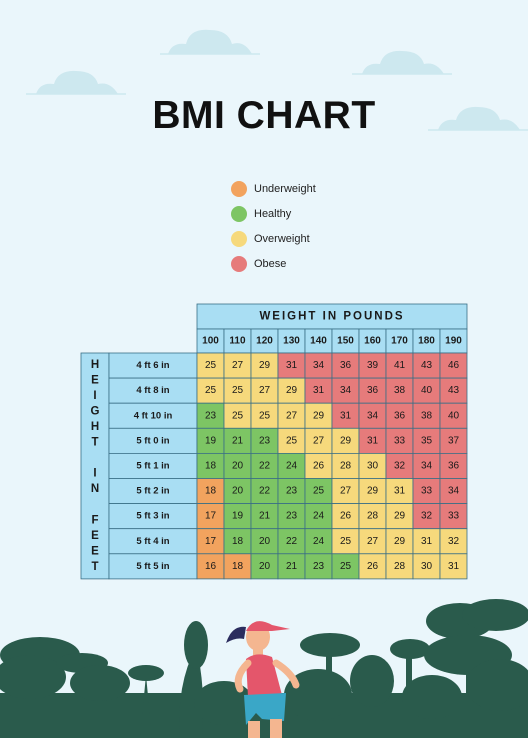 The width and height of the screenshot is (528, 738). What do you see at coordinates (373, 465) in the screenshot?
I see `bmi-value: 30` at bounding box center [373, 465].